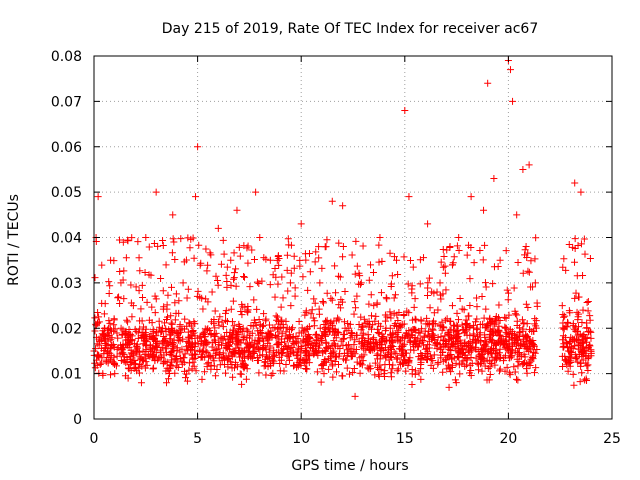 This screenshot has width=640, height=480. Describe the element at coordinates (66, 57) in the screenshot. I see `y-tick-label: 0.08` at that location.